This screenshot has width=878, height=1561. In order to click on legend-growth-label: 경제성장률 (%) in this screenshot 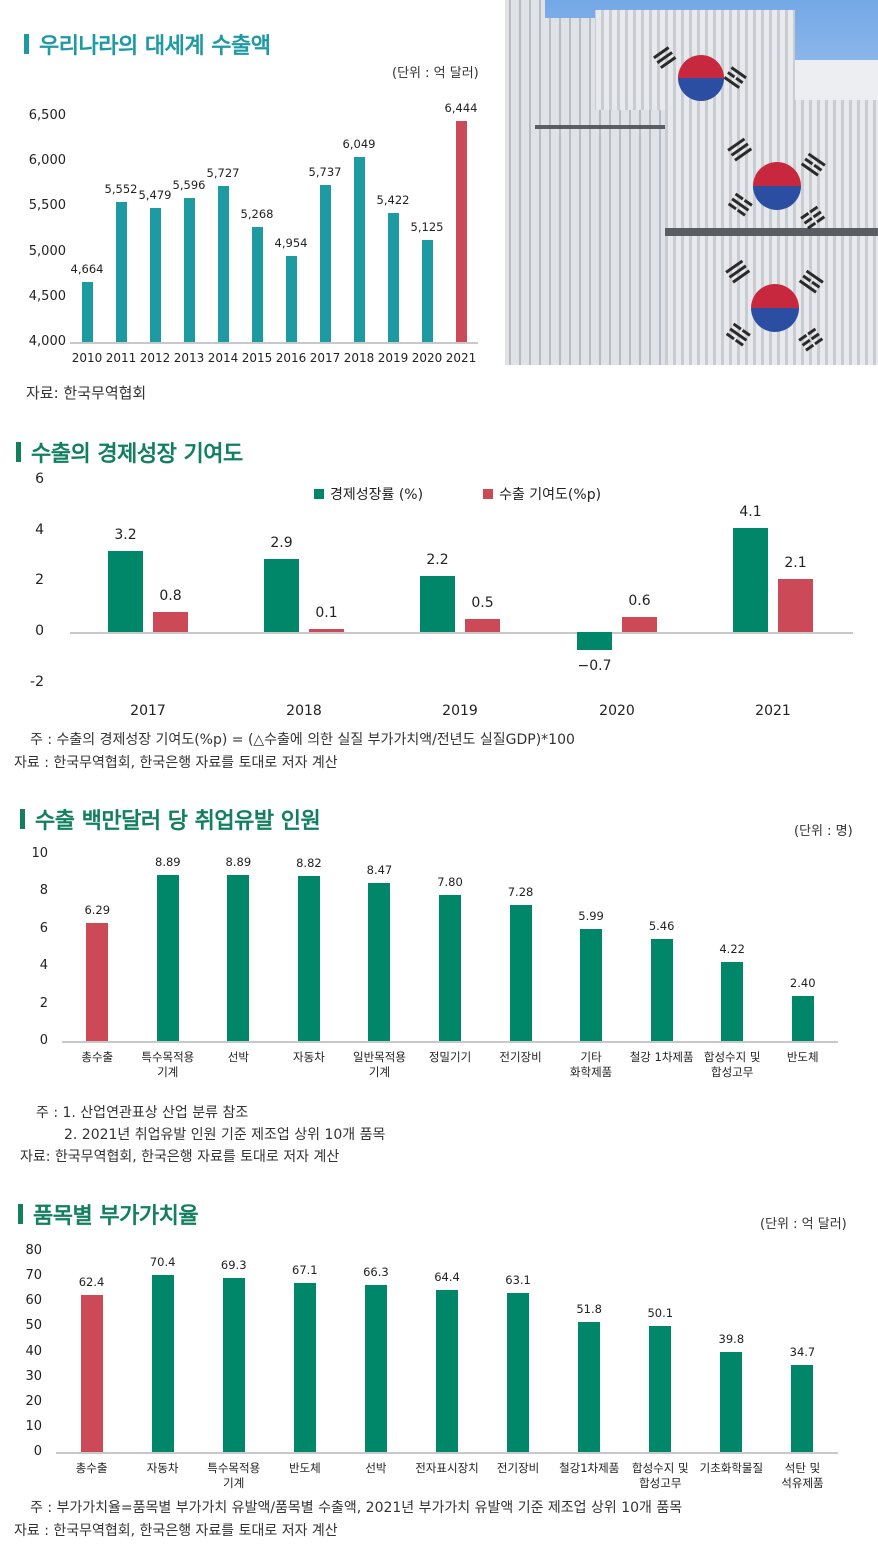, I will do `click(377, 495)`.